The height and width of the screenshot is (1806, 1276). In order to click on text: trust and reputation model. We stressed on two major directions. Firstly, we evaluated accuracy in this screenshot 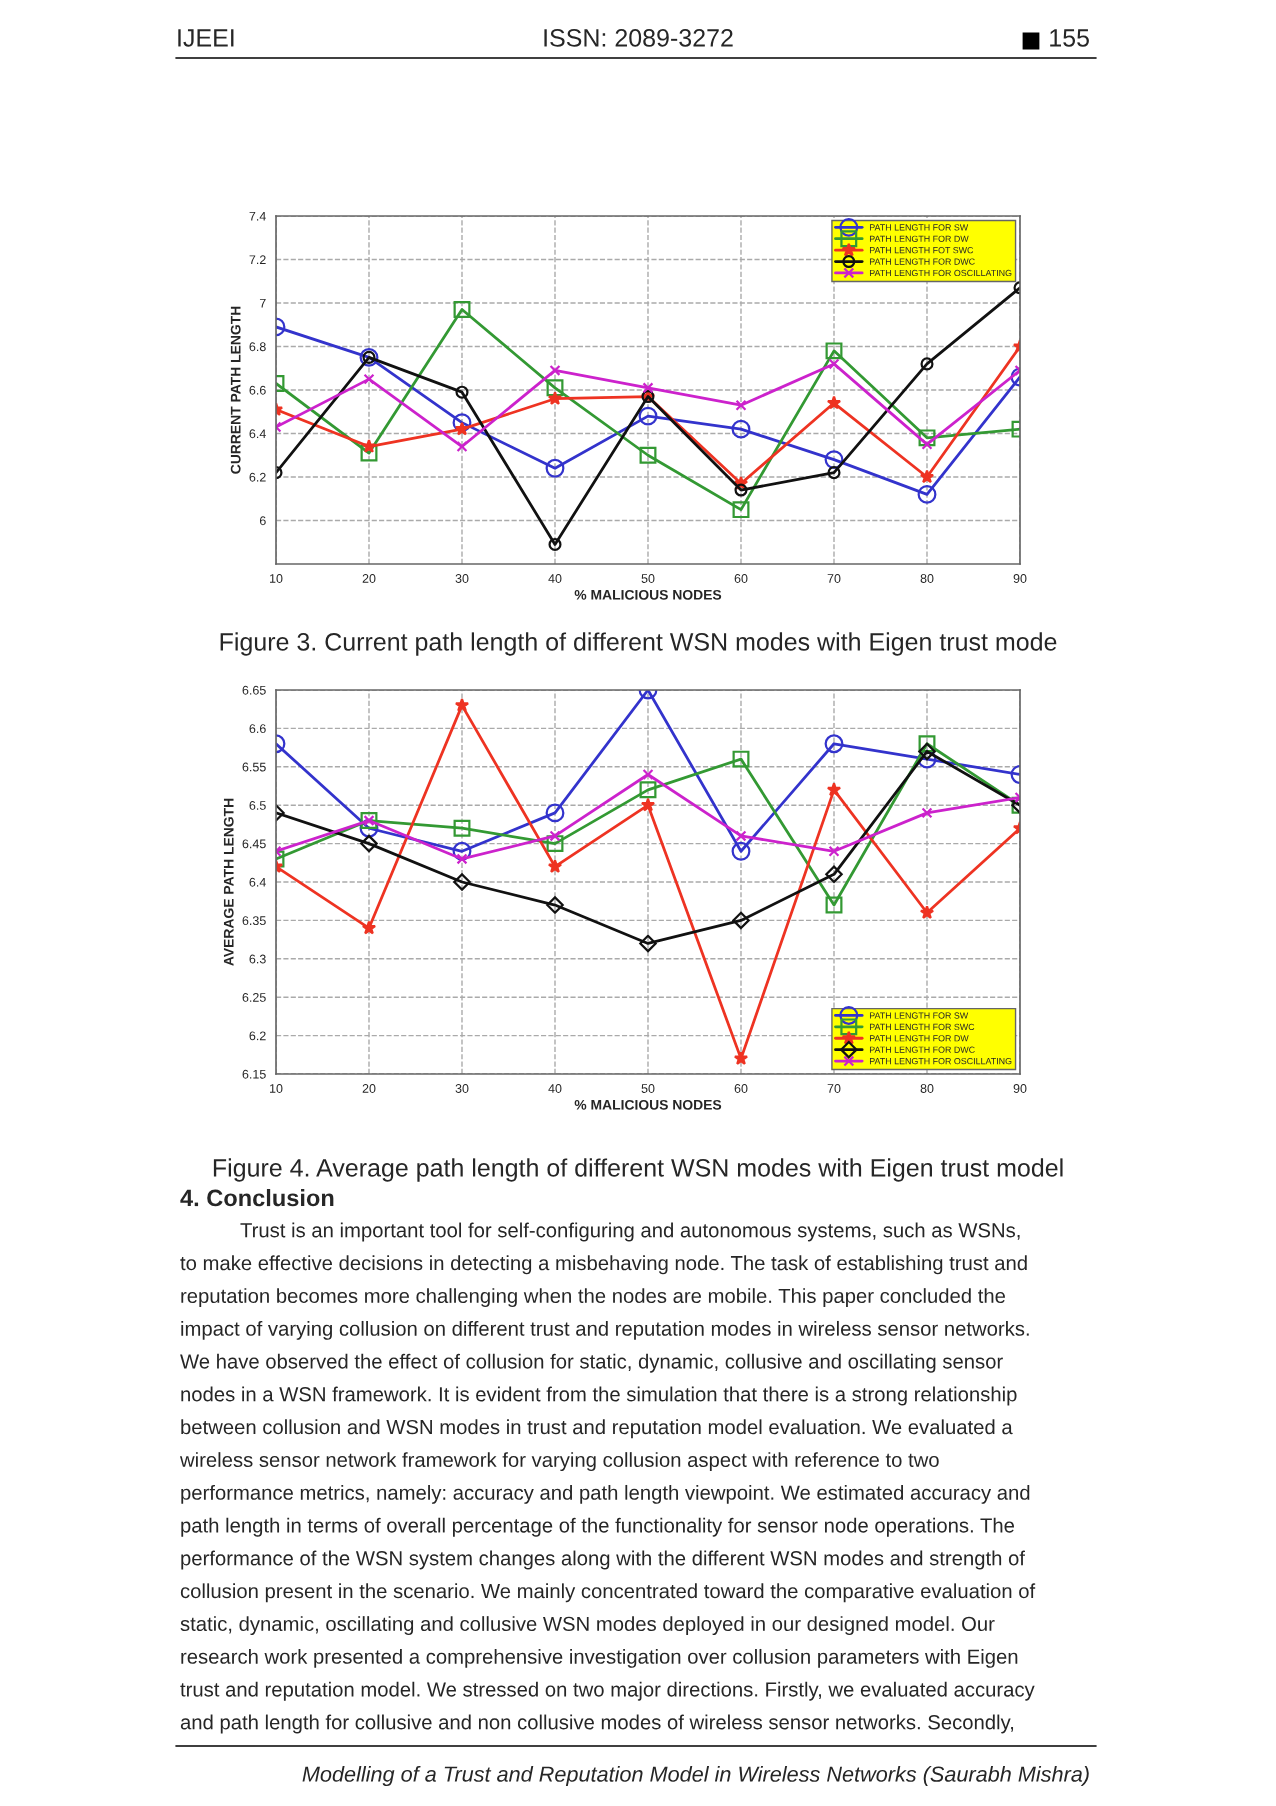, I will do `click(607, 1691)`.